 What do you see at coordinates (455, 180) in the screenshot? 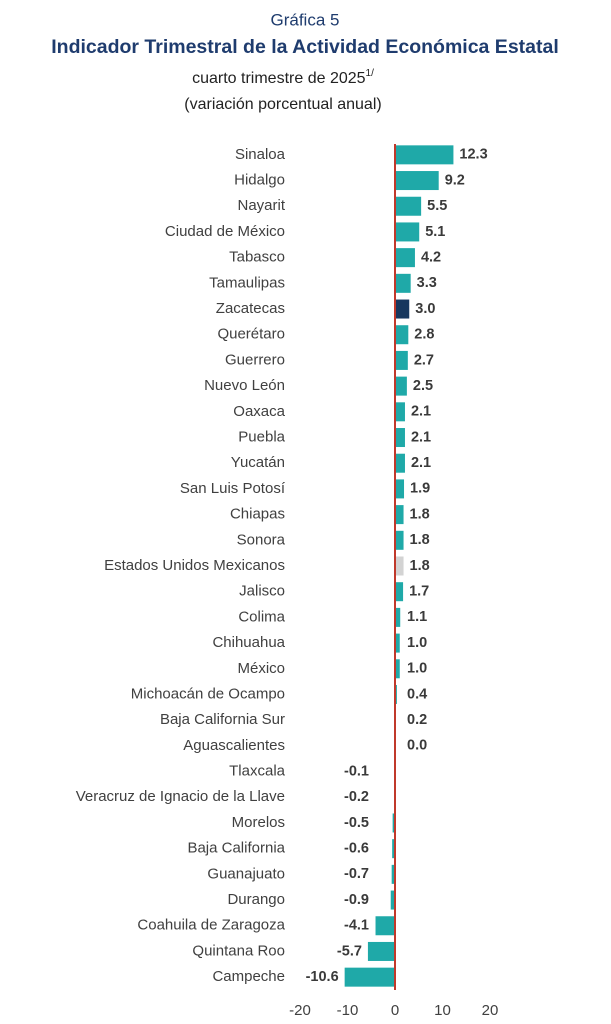
I see `value-label: 9.2` at bounding box center [455, 180].